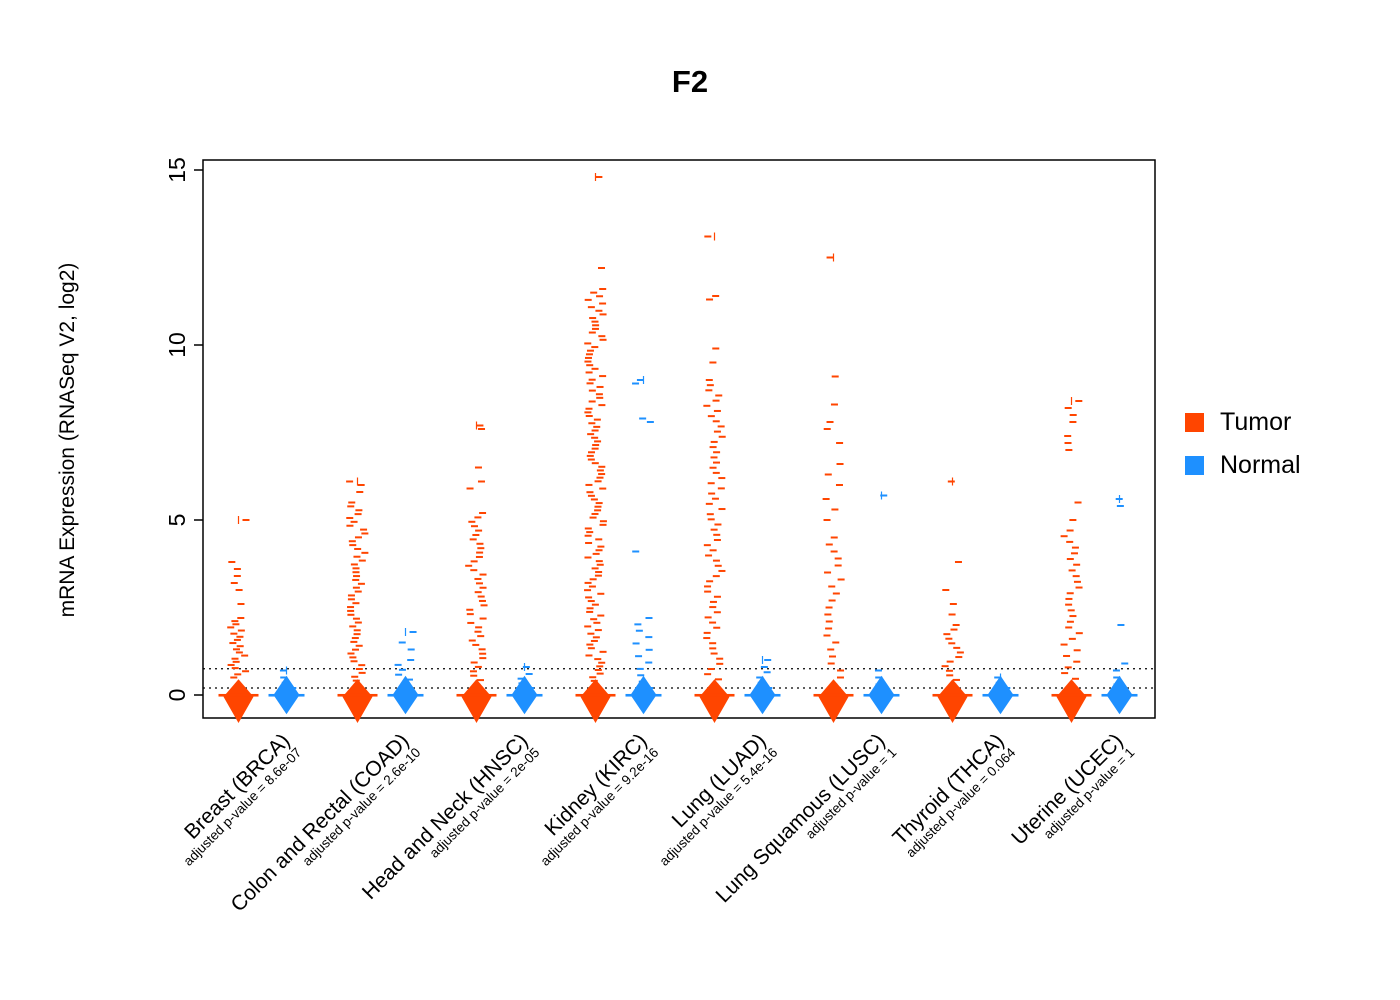 The image size is (1400, 1000). I want to click on y-tick-label: 0, so click(177, 695).